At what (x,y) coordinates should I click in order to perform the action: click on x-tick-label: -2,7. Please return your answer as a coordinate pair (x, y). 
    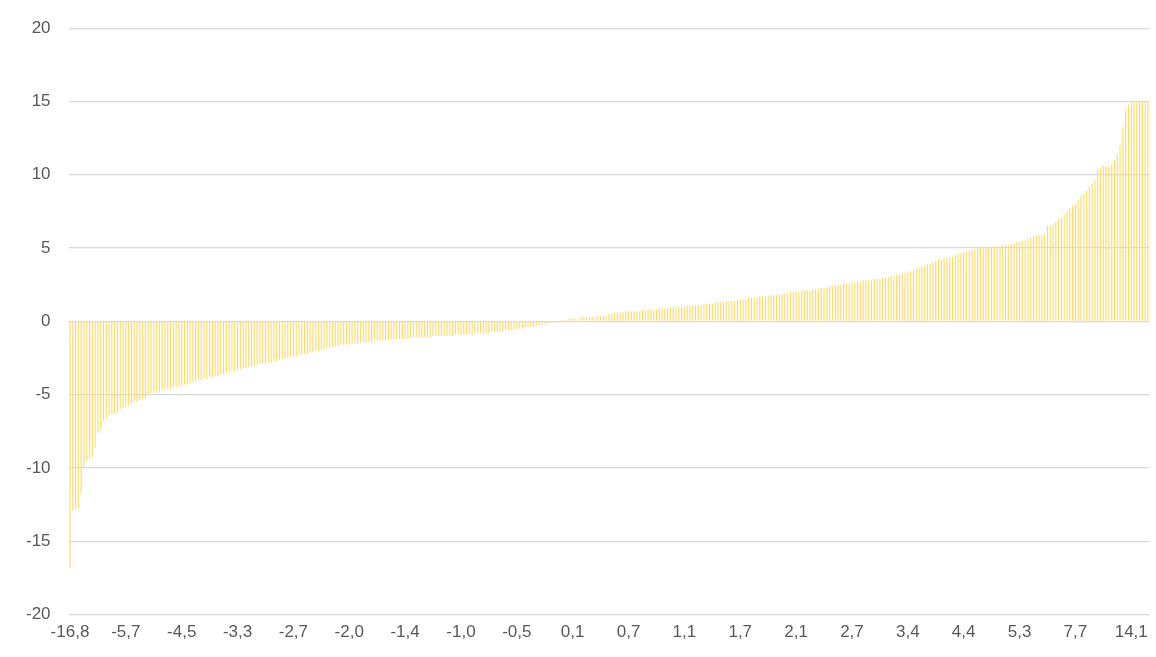
    Looking at the image, I should click on (293, 632).